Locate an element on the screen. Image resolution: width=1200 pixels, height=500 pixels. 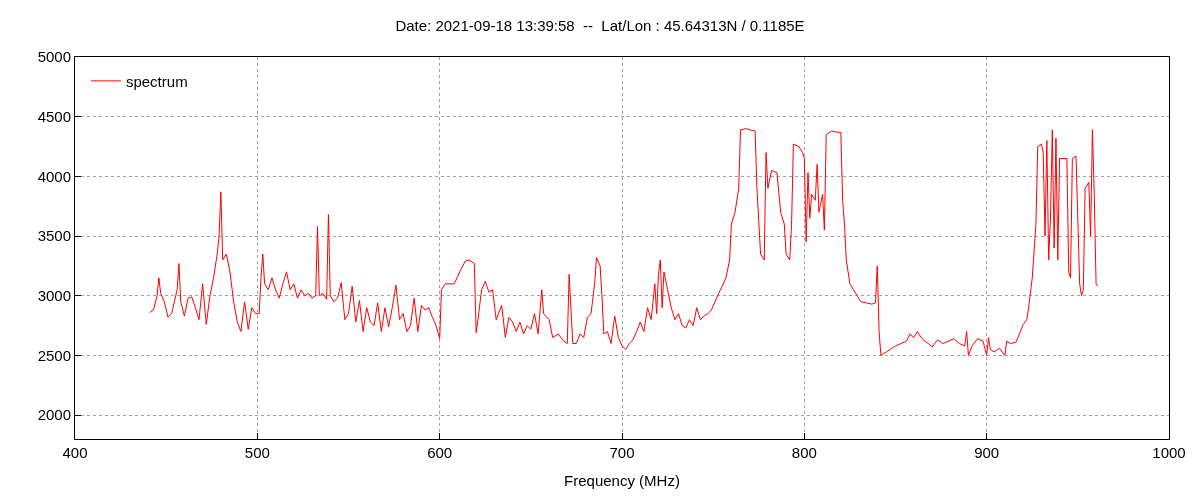
x-tick-label: 1000 is located at coordinates (1169, 452).